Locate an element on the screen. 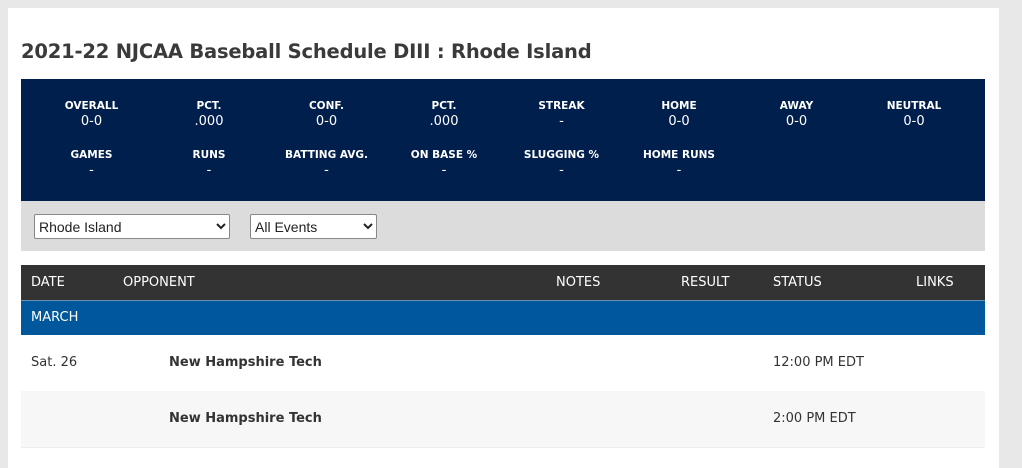 Image resolution: width=1022 pixels, height=468 pixels. month-label: MARCH is located at coordinates (55, 317).